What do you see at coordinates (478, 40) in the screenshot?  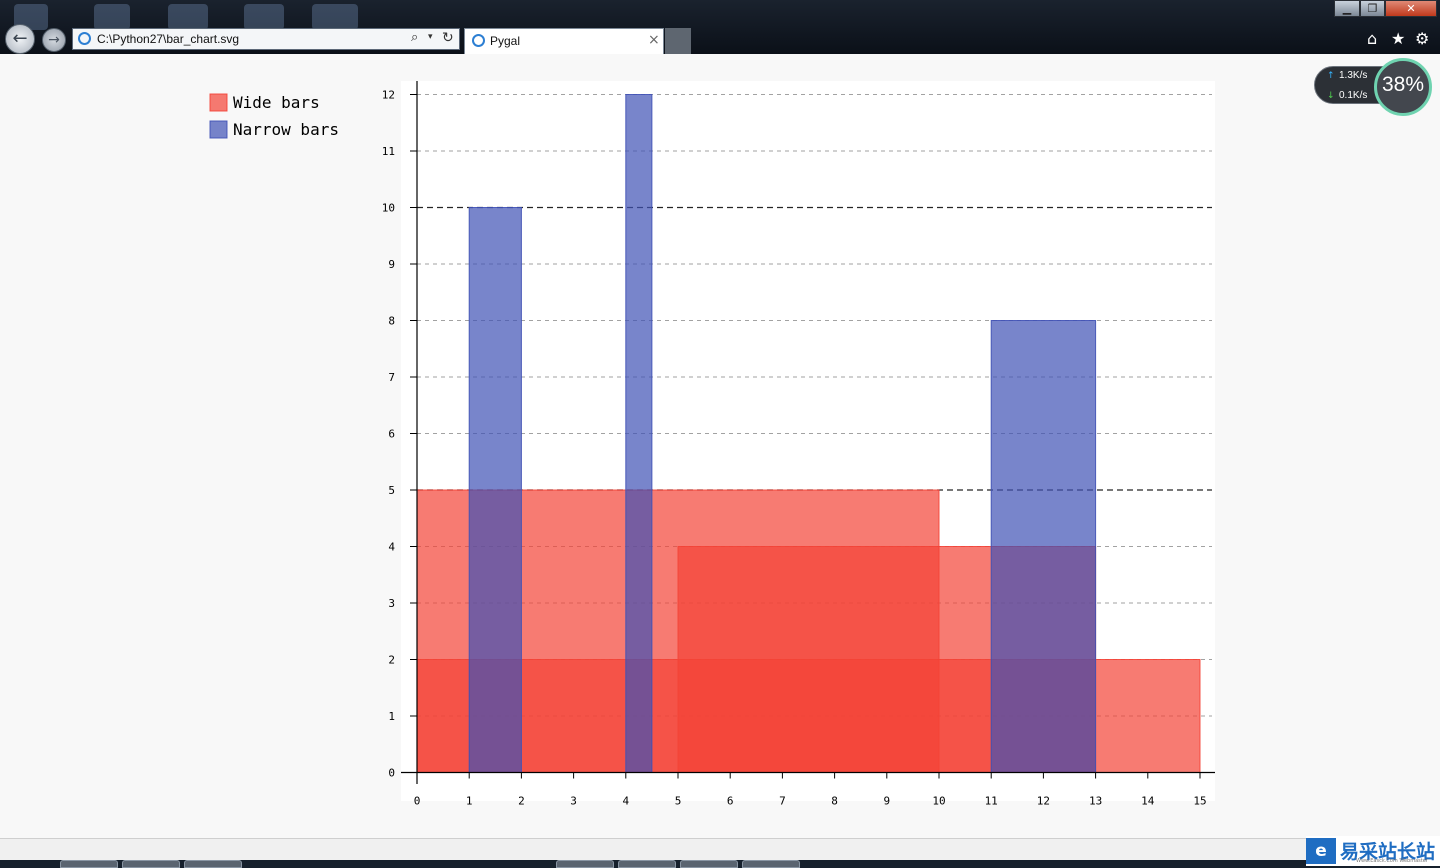 I see `ie-tab-icon` at bounding box center [478, 40].